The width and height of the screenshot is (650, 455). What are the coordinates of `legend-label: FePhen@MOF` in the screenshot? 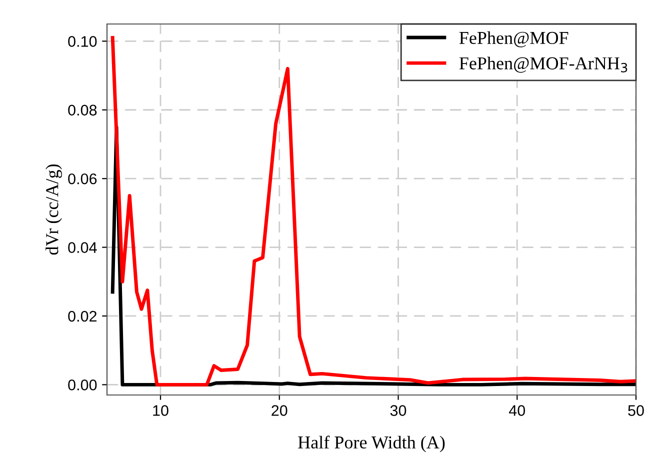 It's located at (513, 39).